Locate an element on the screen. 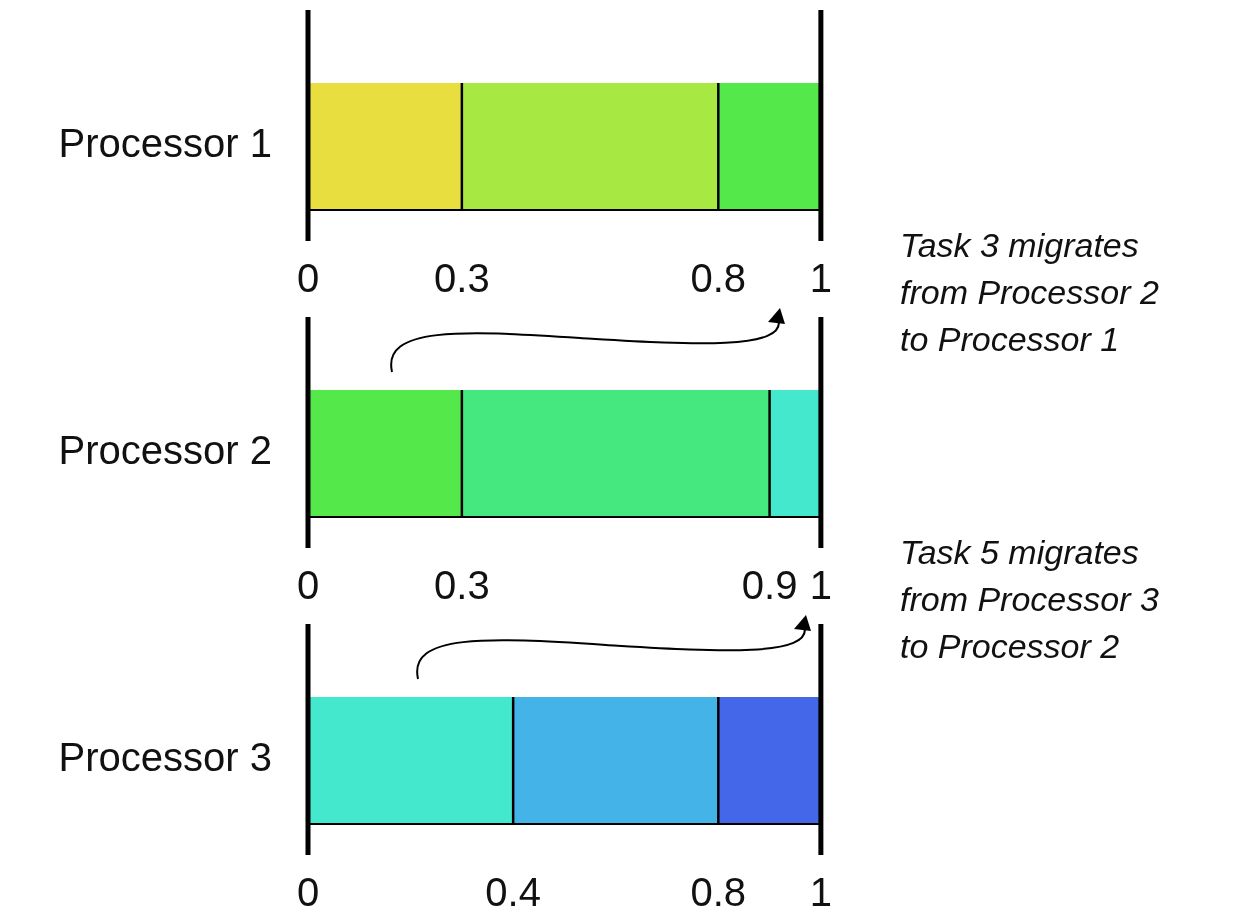  y-tick-label: Processor 1 is located at coordinates (165, 143).